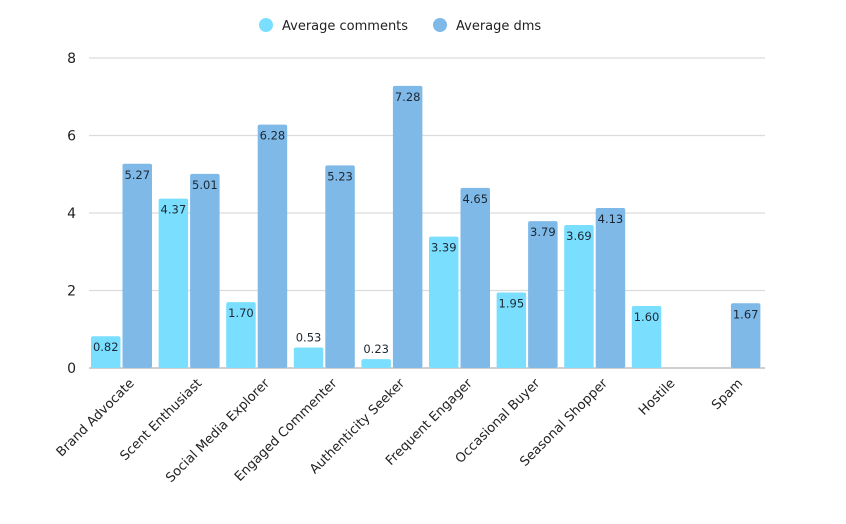 This screenshot has width=846, height=524. Describe the element at coordinates (543, 232) in the screenshot. I see `data-label: 3.79` at that location.